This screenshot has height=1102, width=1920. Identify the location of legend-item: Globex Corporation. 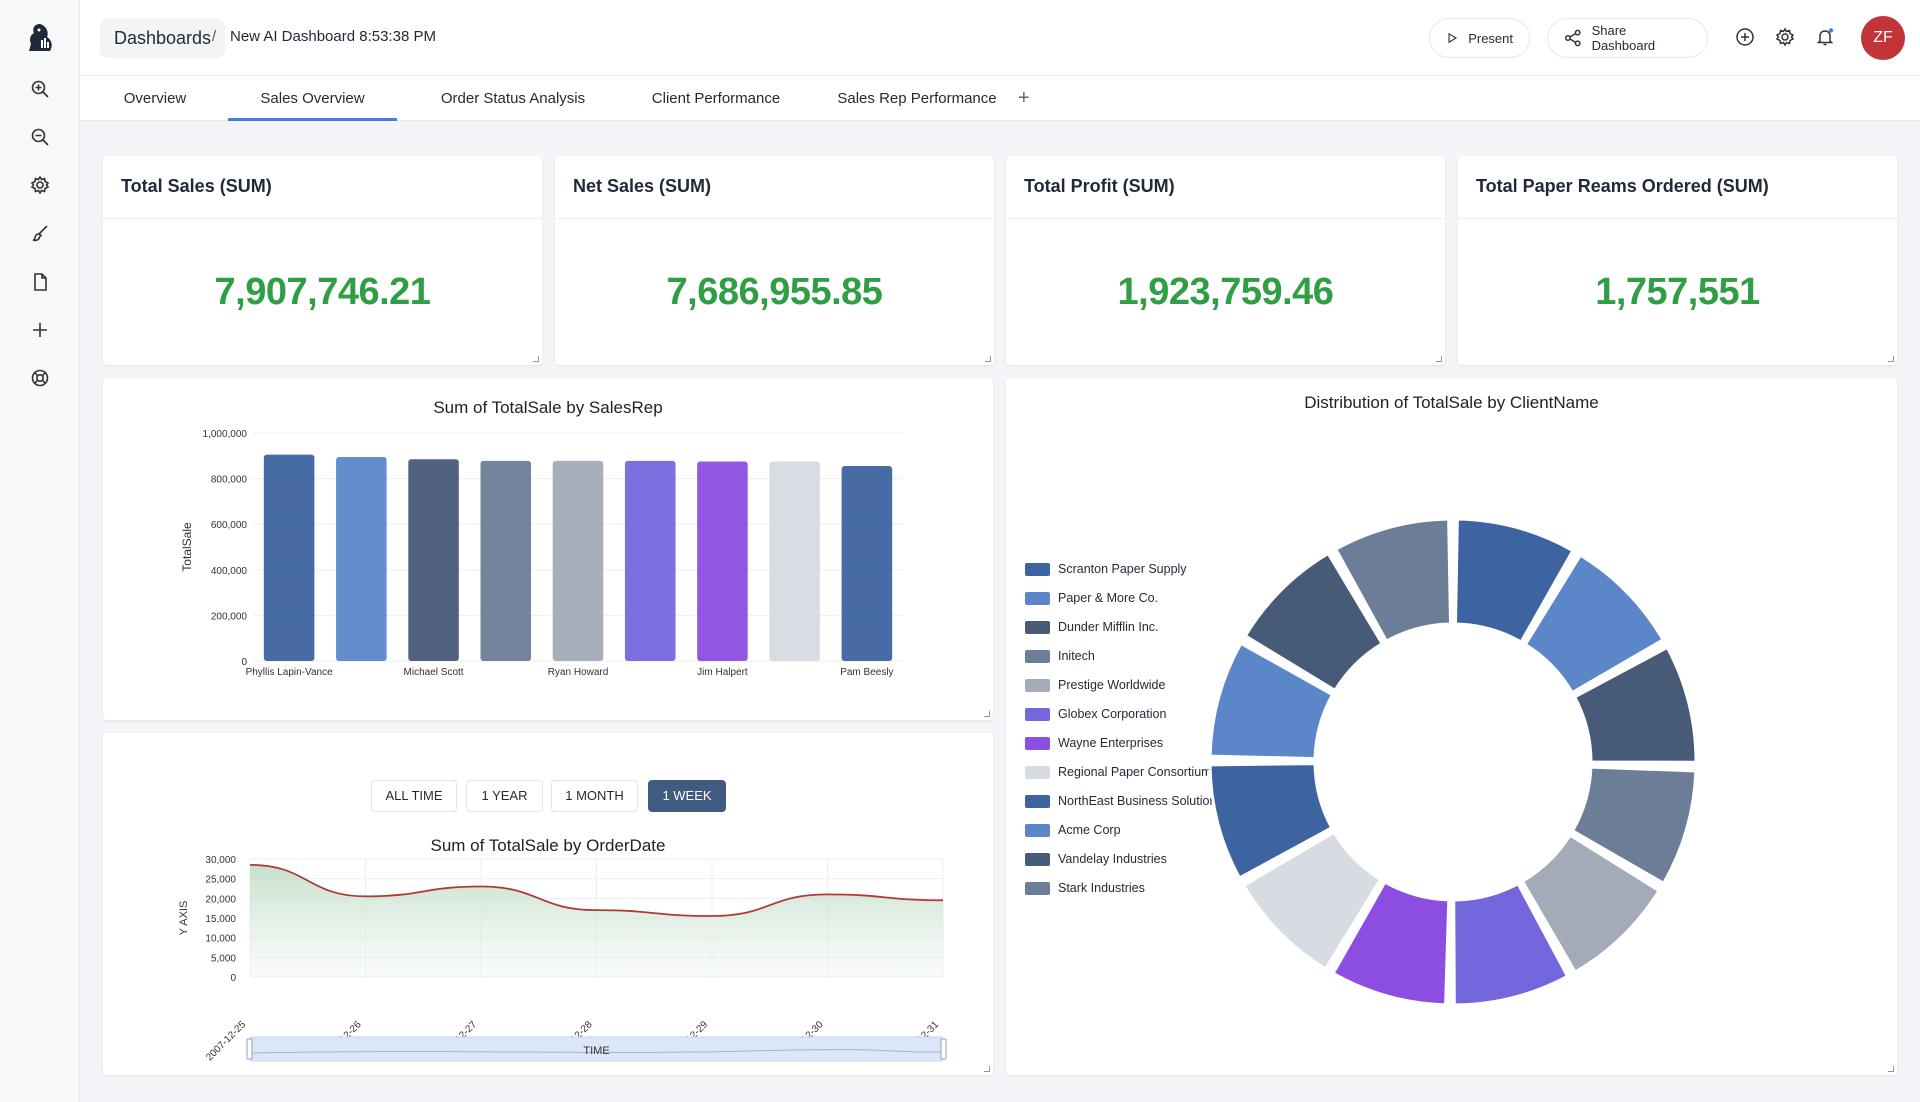
(1095, 714).